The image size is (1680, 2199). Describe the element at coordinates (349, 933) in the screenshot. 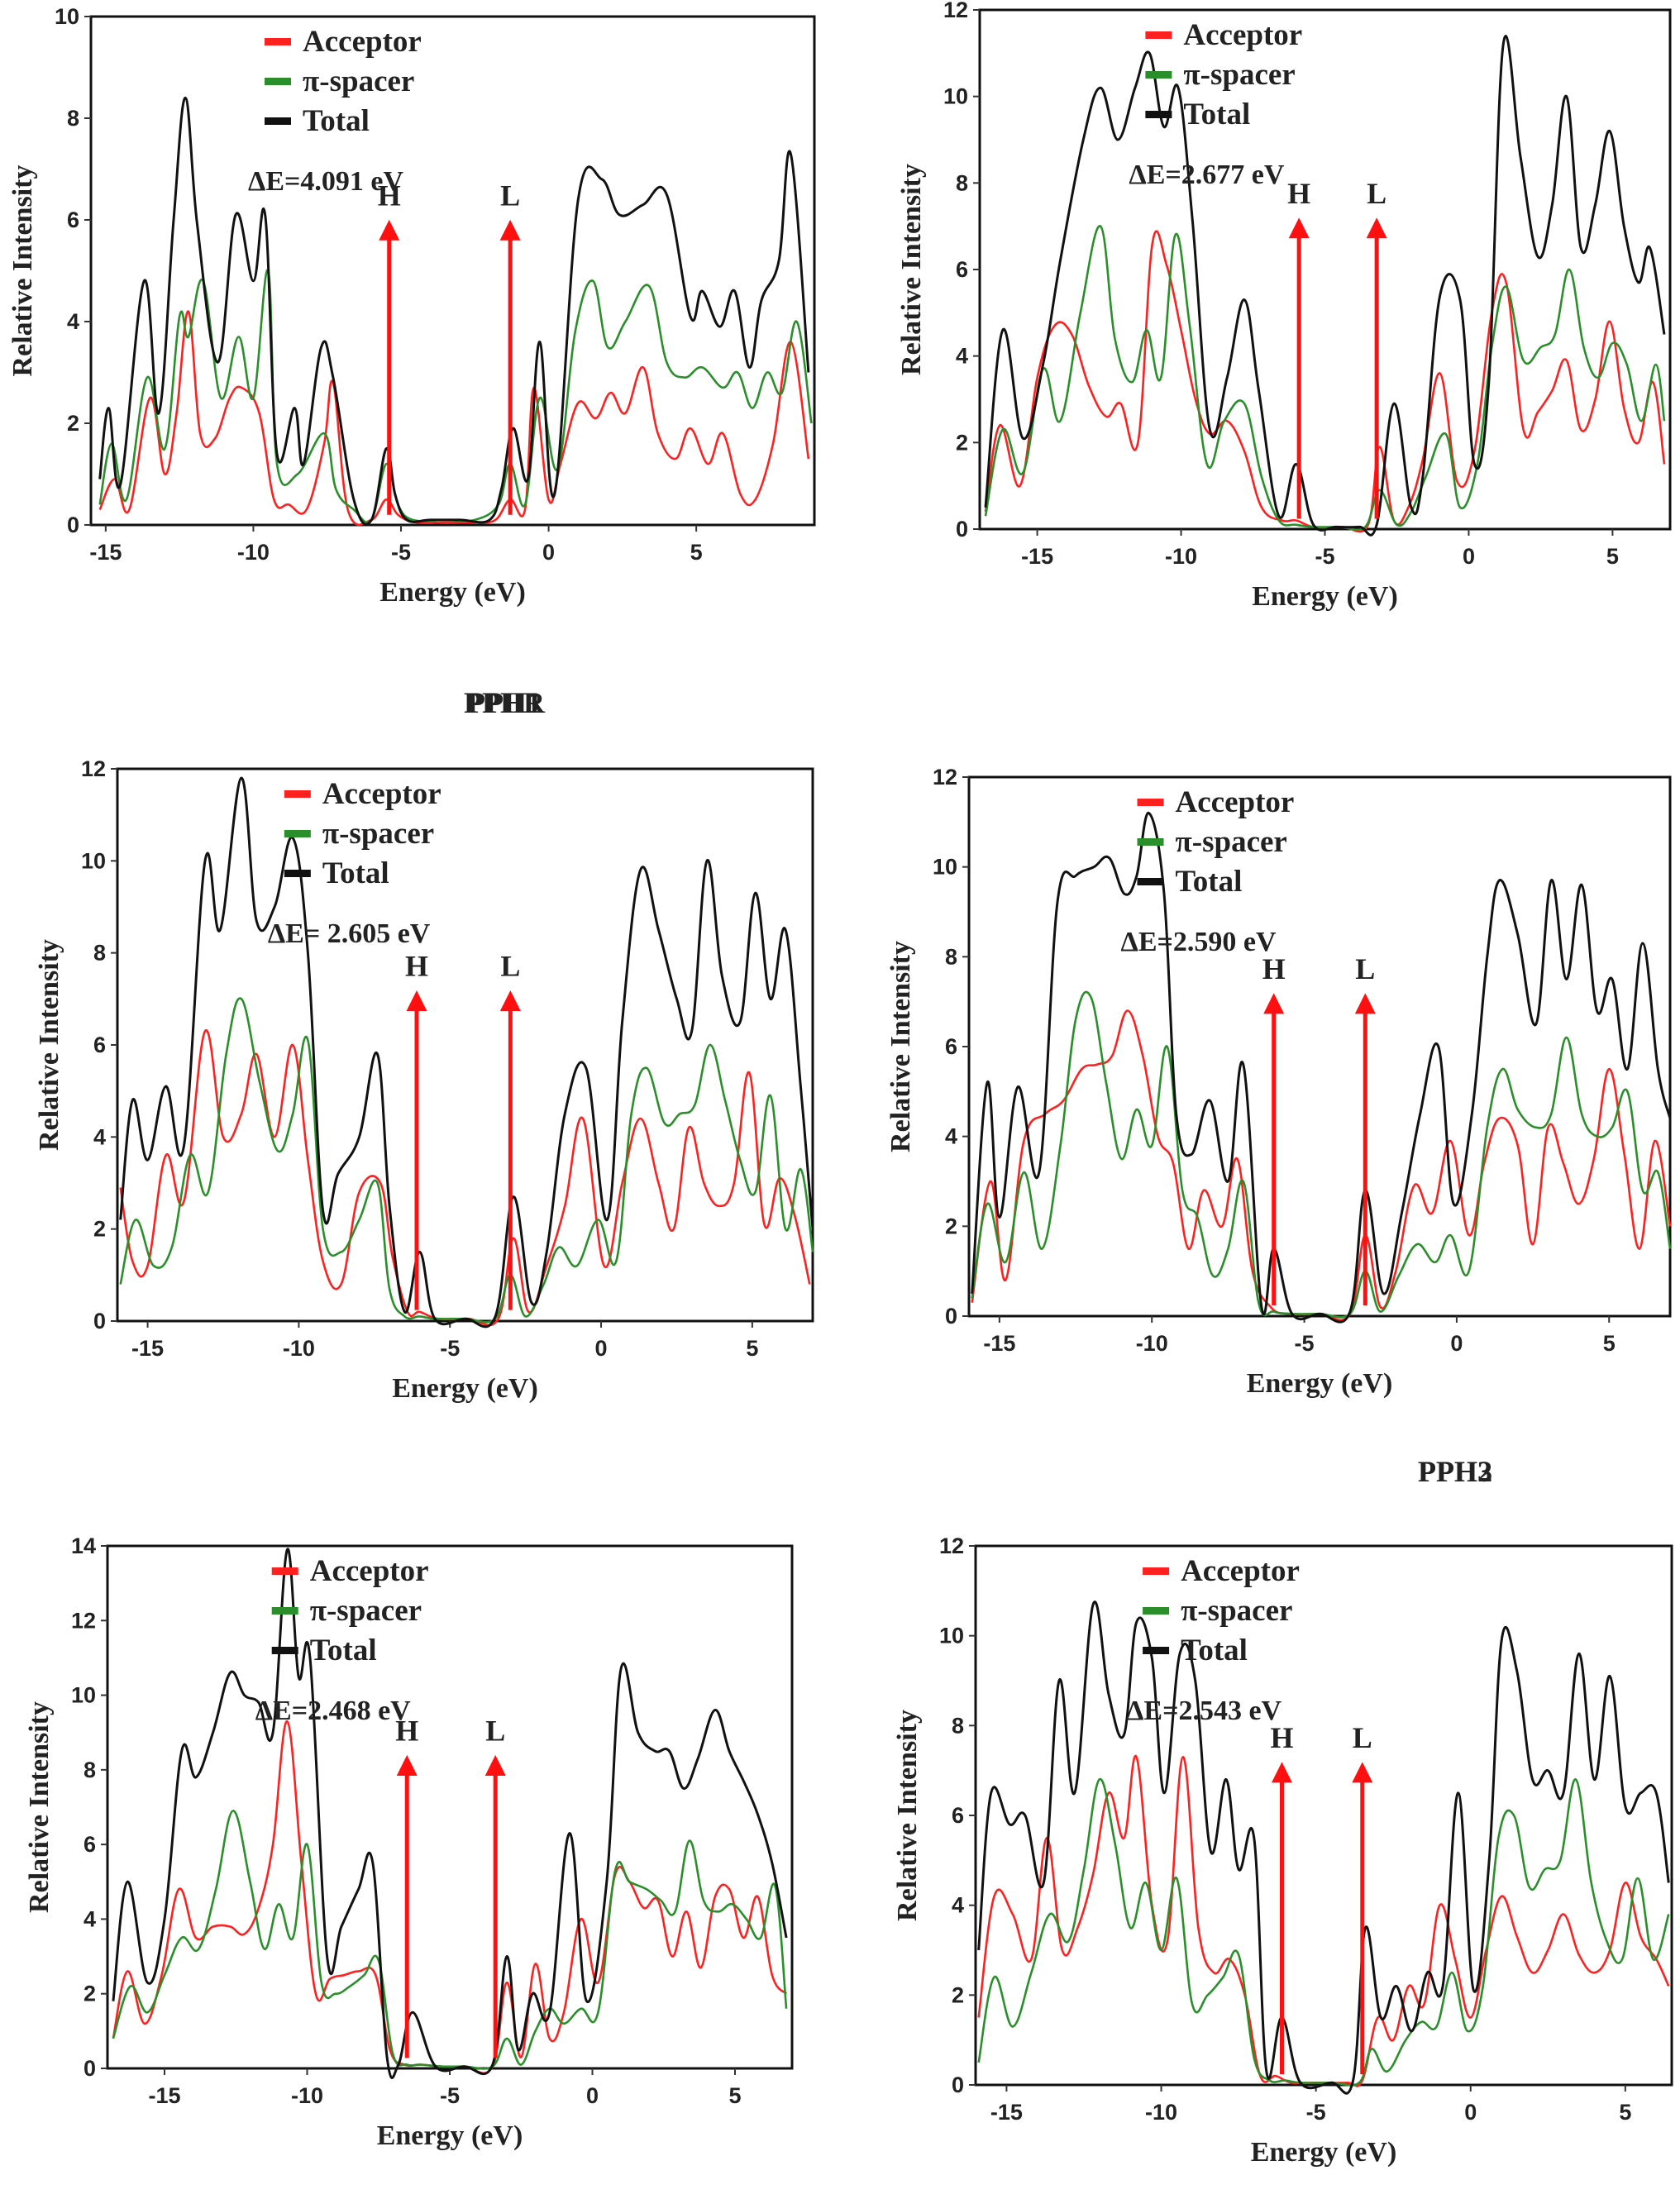

I see `band-gap-label: ΔE= 2.605 eV` at that location.